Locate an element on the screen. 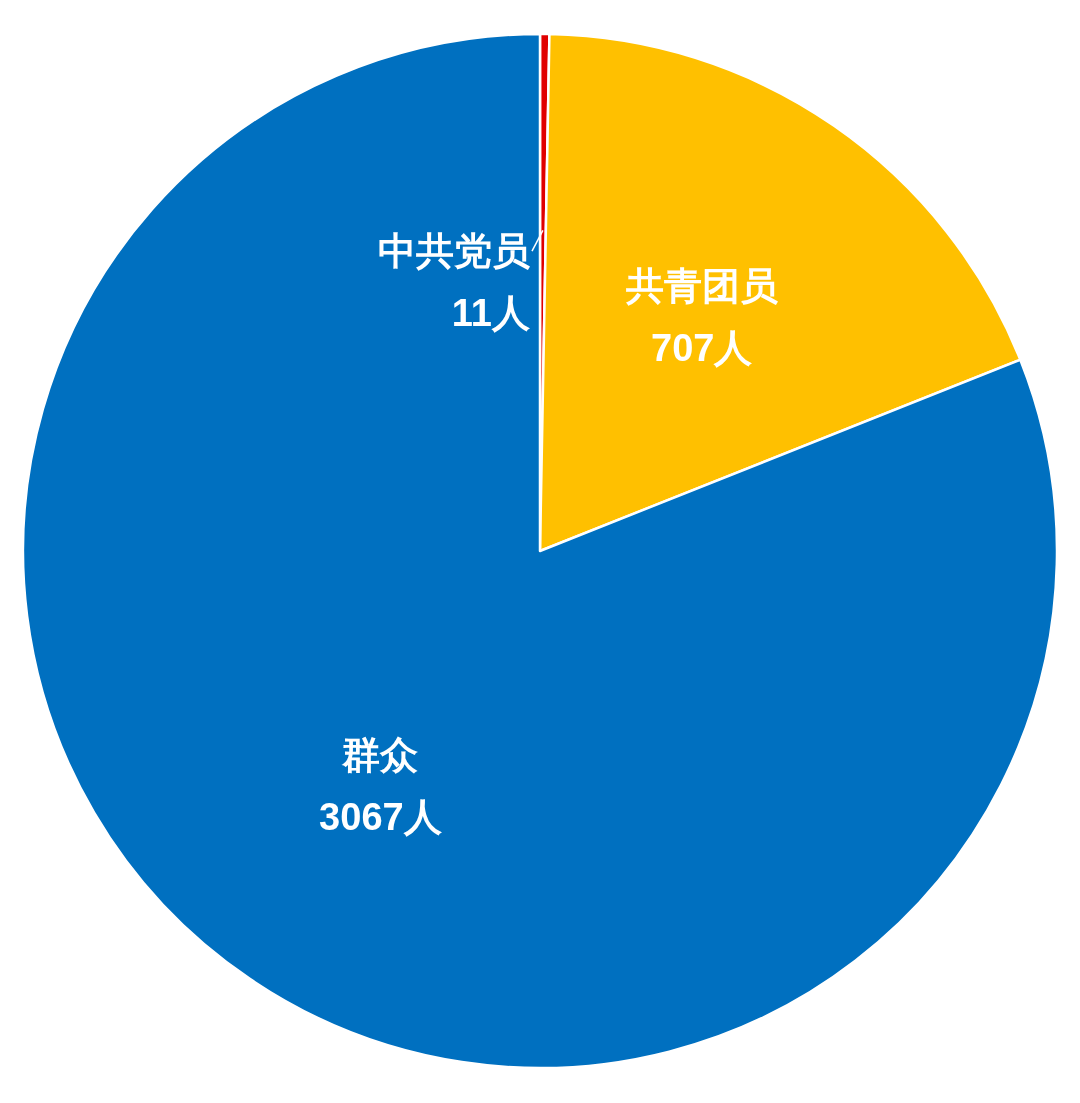 This screenshot has width=1080, height=1103. slice-label: 群众 is located at coordinates (380, 755).